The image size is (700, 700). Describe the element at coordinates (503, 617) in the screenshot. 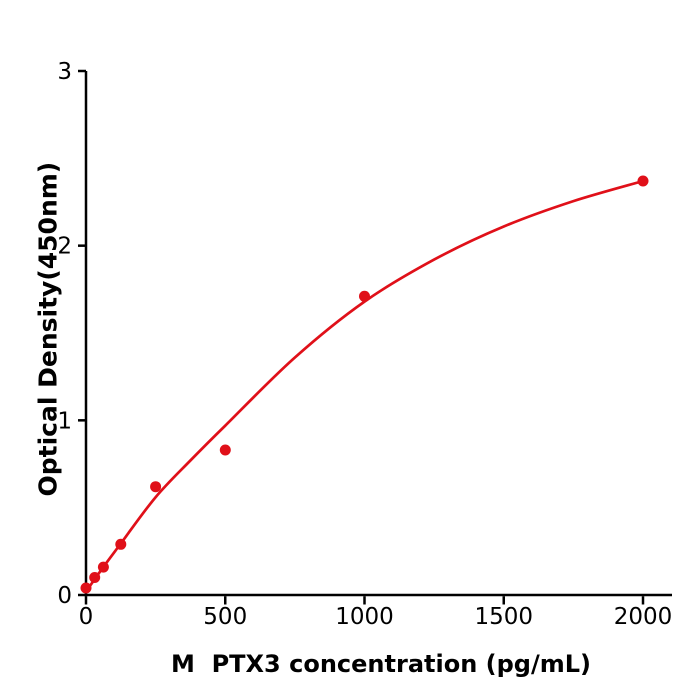

I see `x-tick-label: 1500` at that location.